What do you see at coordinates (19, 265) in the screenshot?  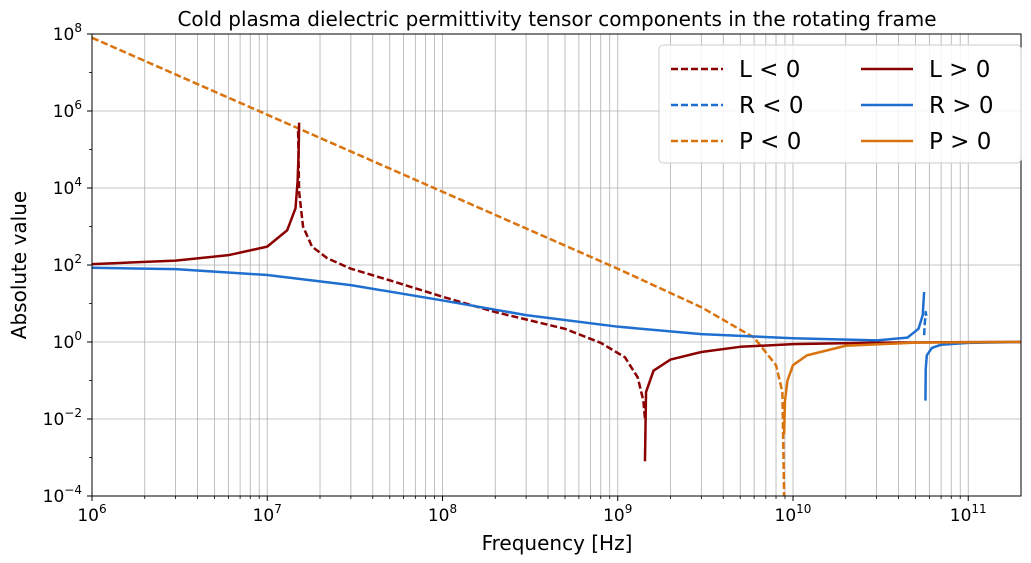 I see `y-axis-label: Absolute value` at bounding box center [19, 265].